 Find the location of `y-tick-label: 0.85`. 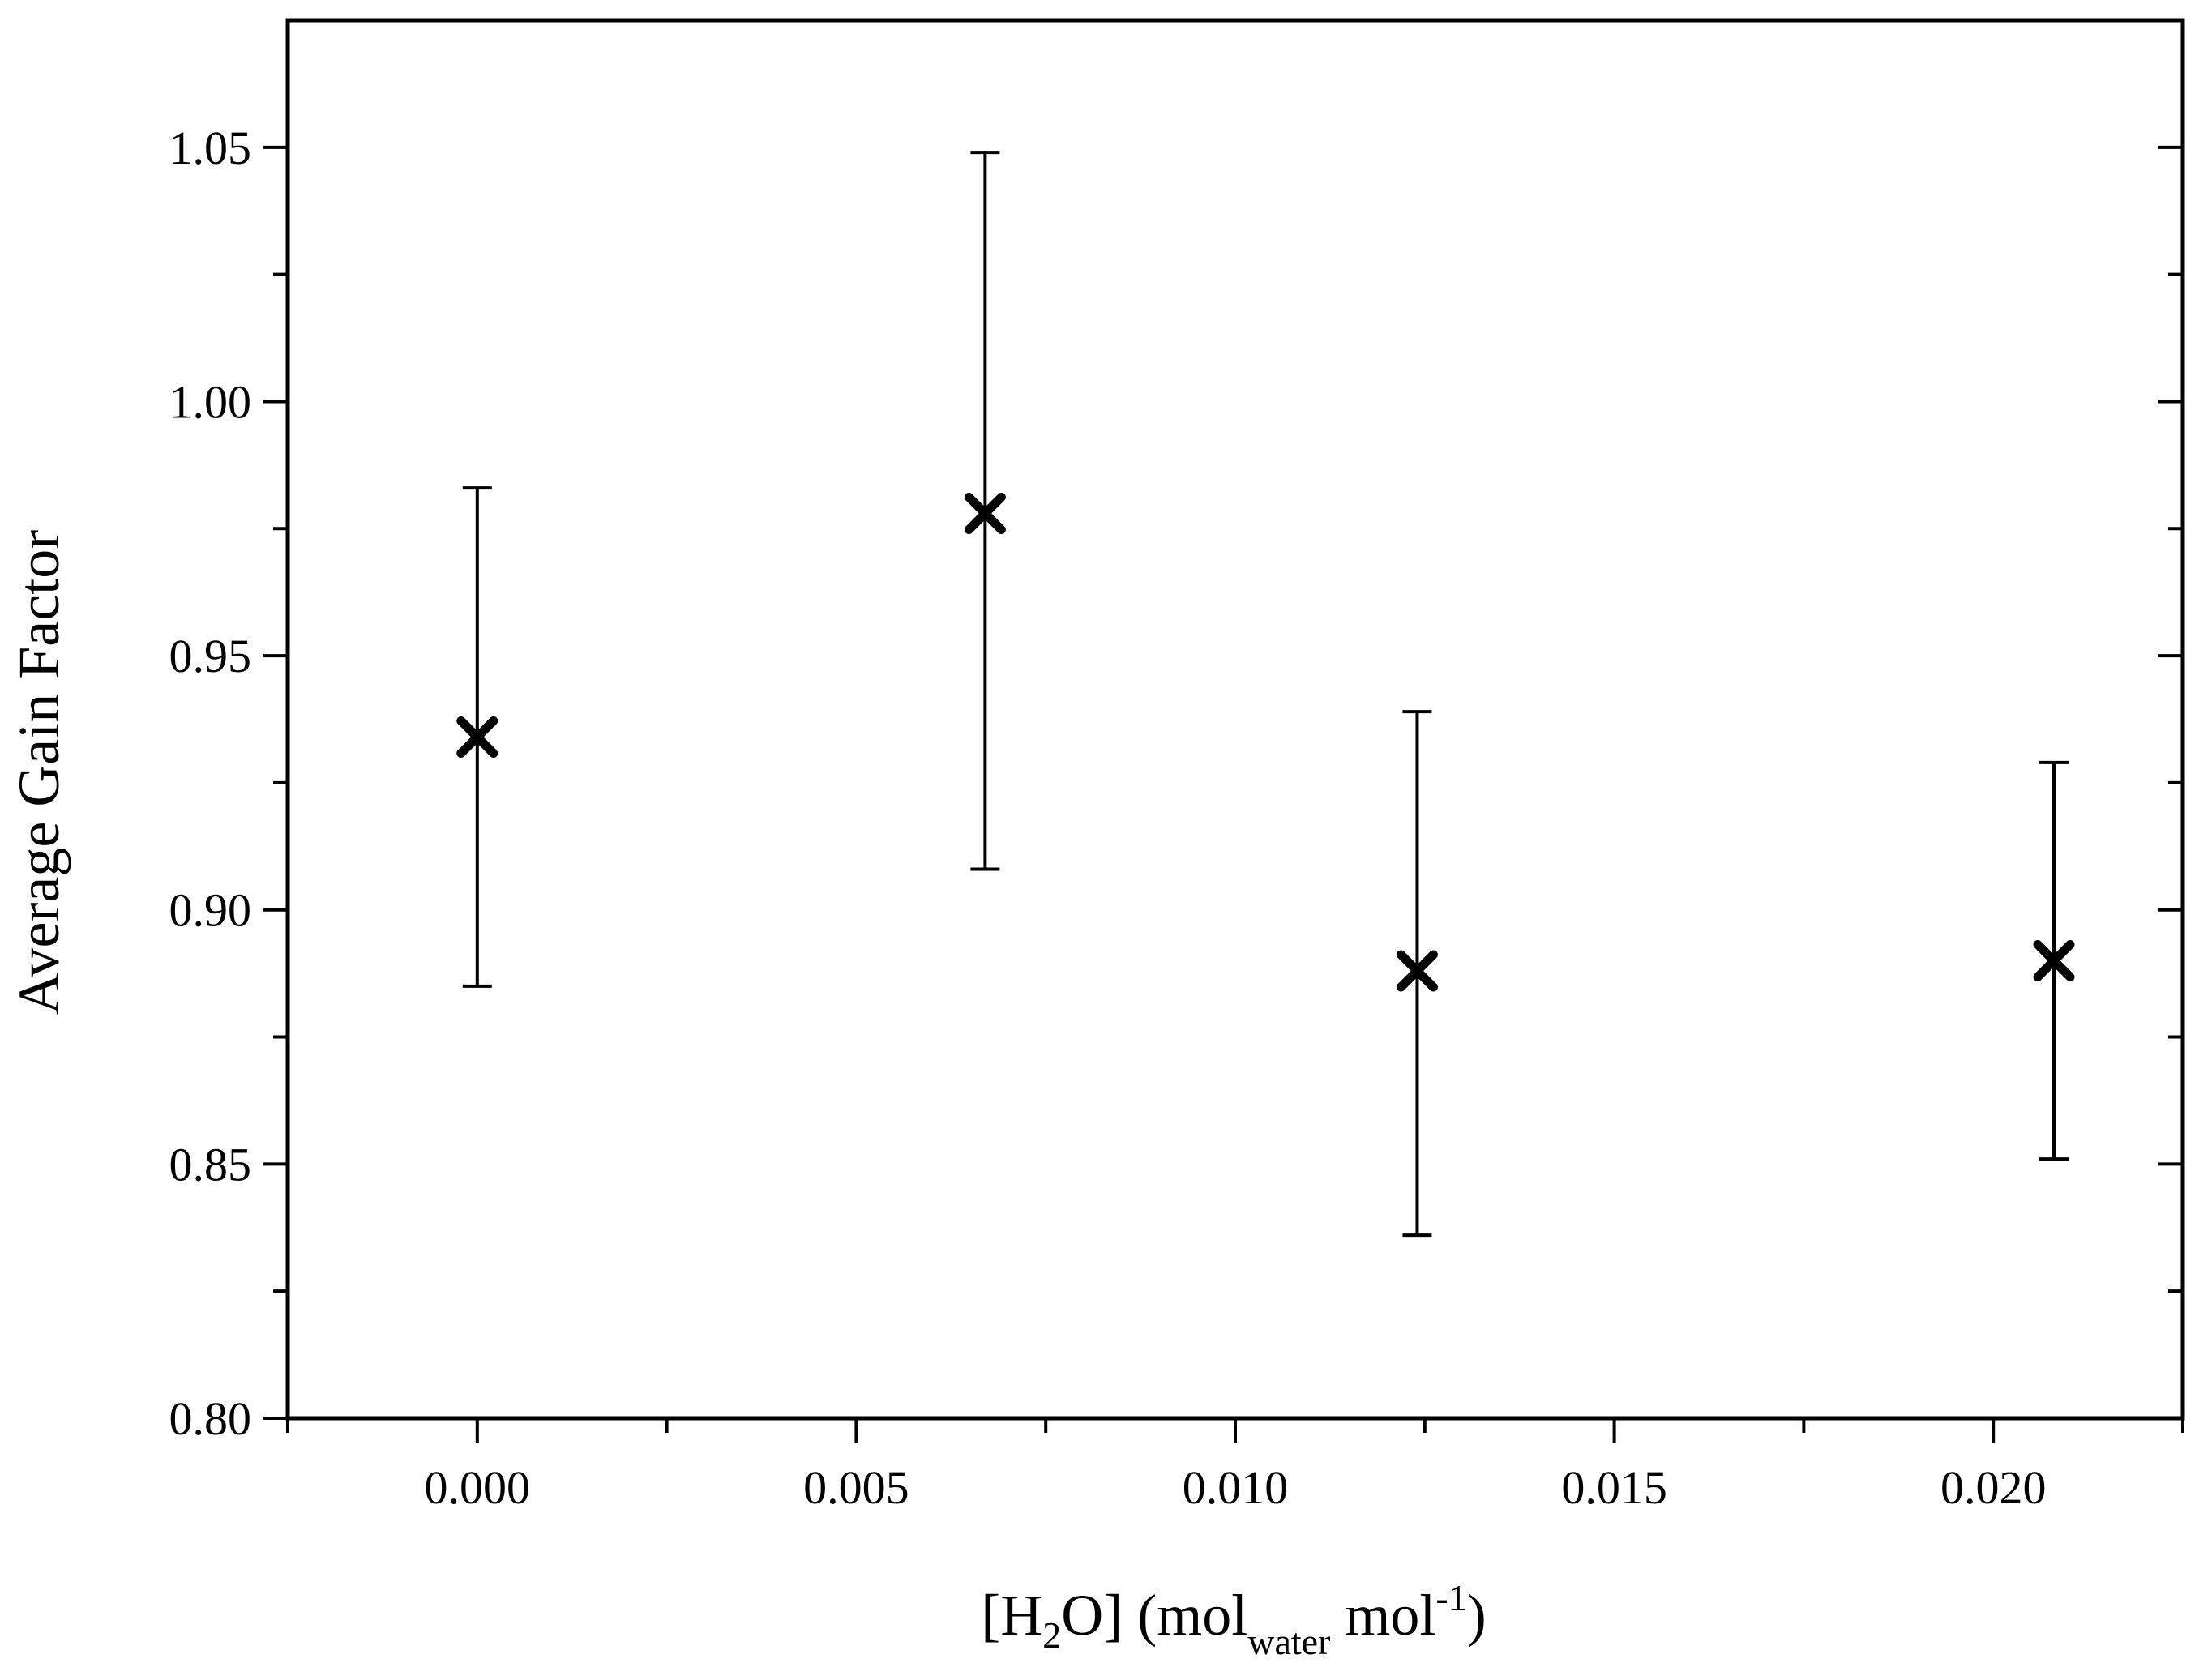

y-tick-label: 0.85 is located at coordinates (210, 1164).